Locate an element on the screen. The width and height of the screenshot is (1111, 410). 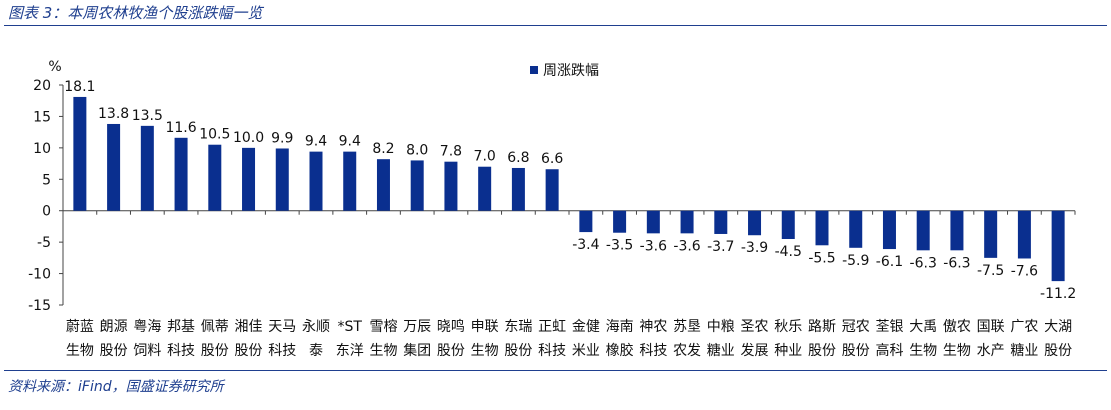
y-tick-label: 20 is located at coordinates (42, 86).